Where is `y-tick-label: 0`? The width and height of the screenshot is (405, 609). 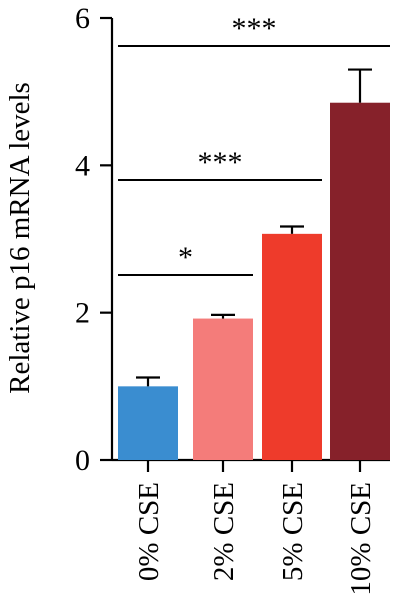 y-tick-label: 0 is located at coordinates (82, 460).